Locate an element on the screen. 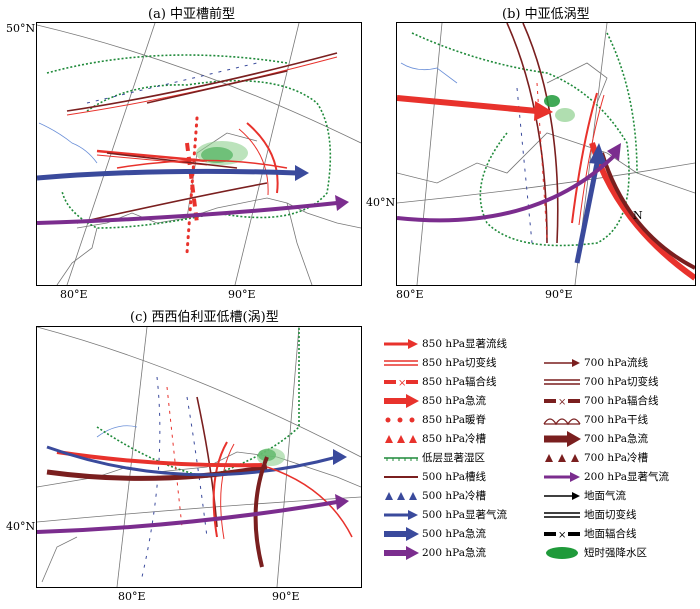 Image resolution: width=700 pixels, height=609 pixels. panel-b-title: (b) 中亚低涡型 is located at coordinates (546, 14).